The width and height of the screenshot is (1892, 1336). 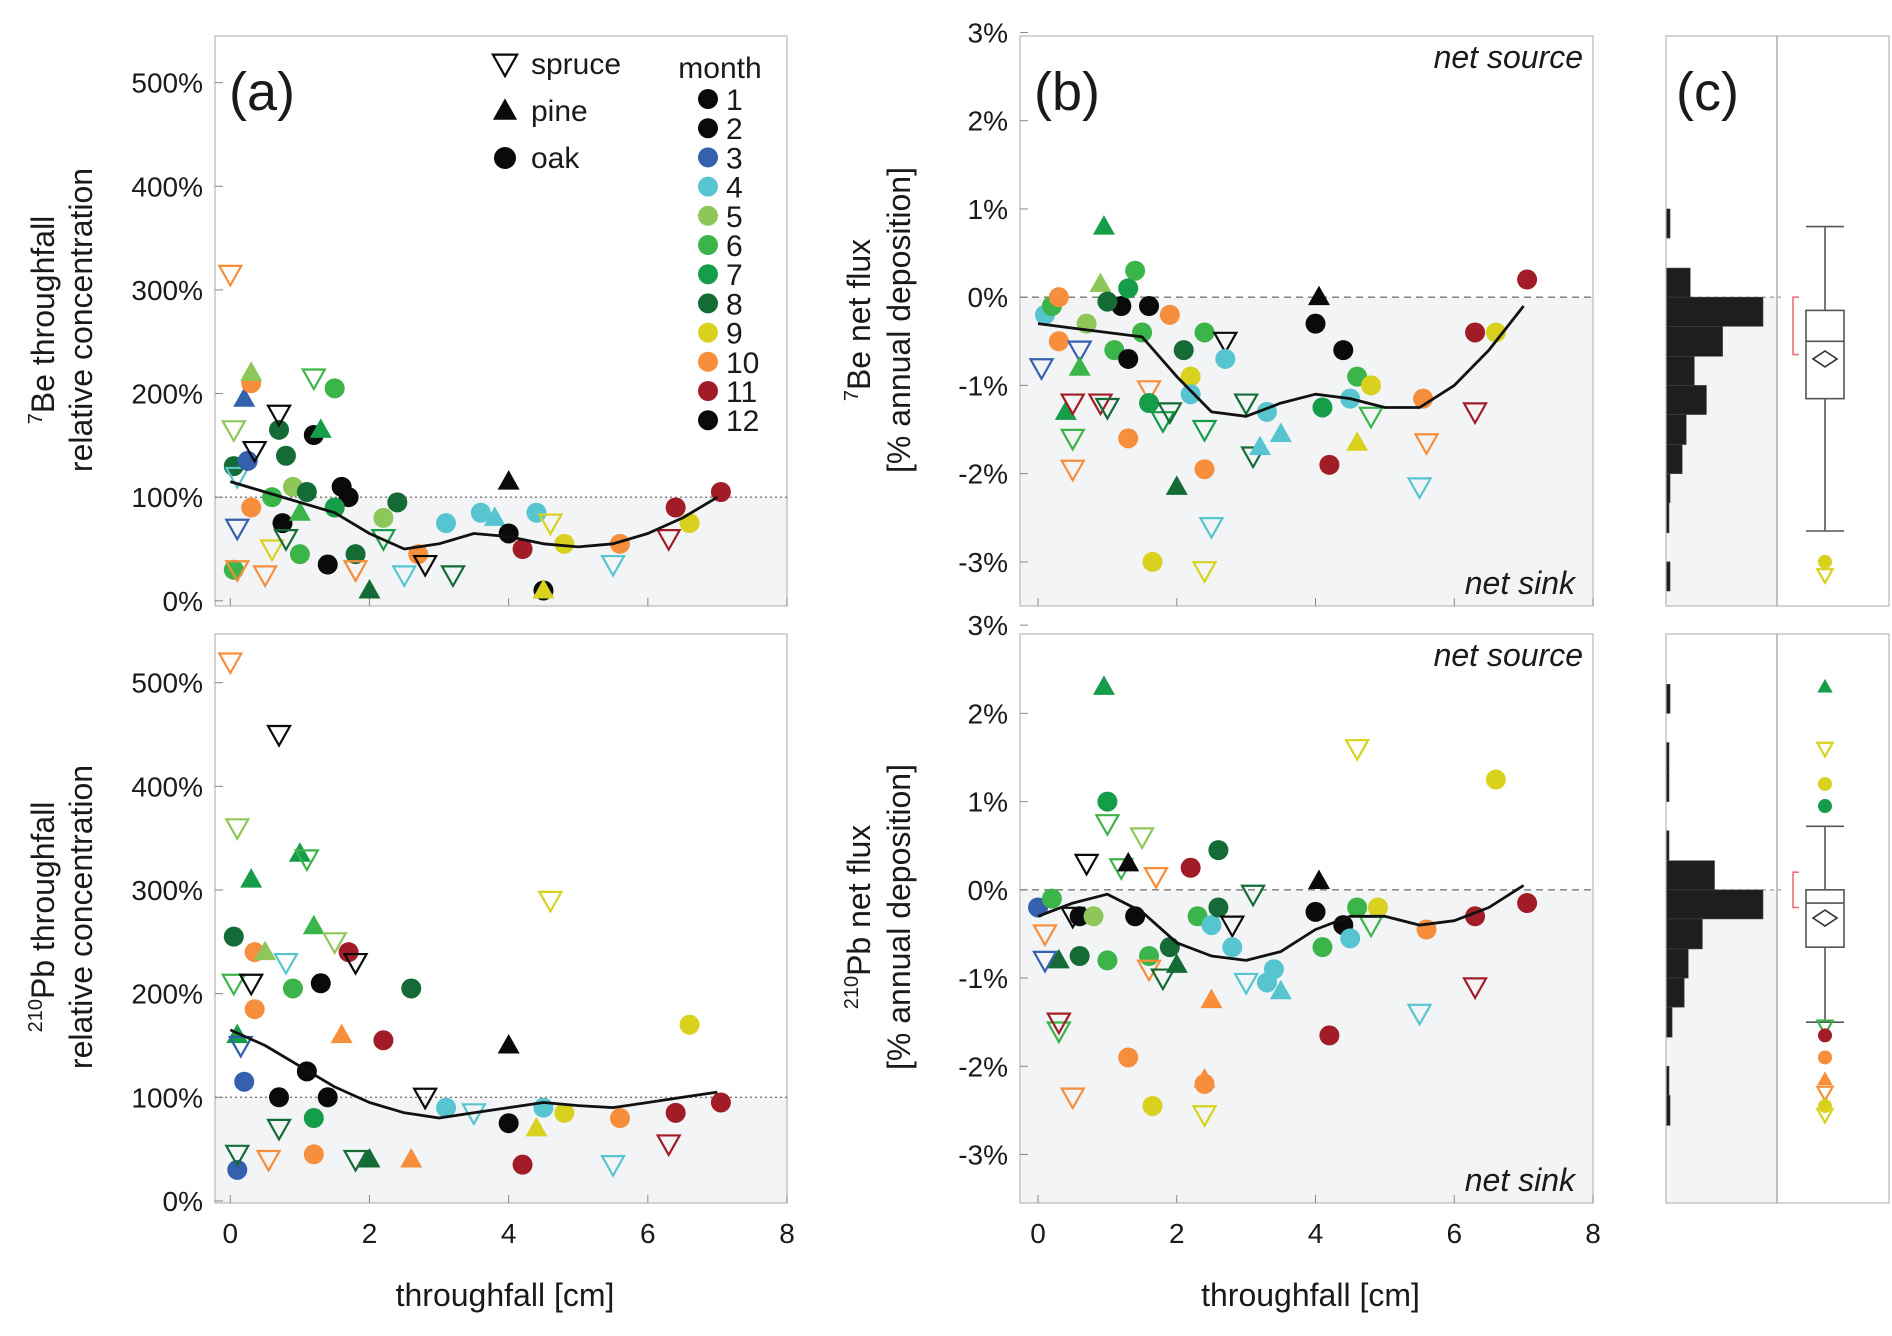 I want to click on y-axis-label-superscript: 210, so click(x=852, y=992).